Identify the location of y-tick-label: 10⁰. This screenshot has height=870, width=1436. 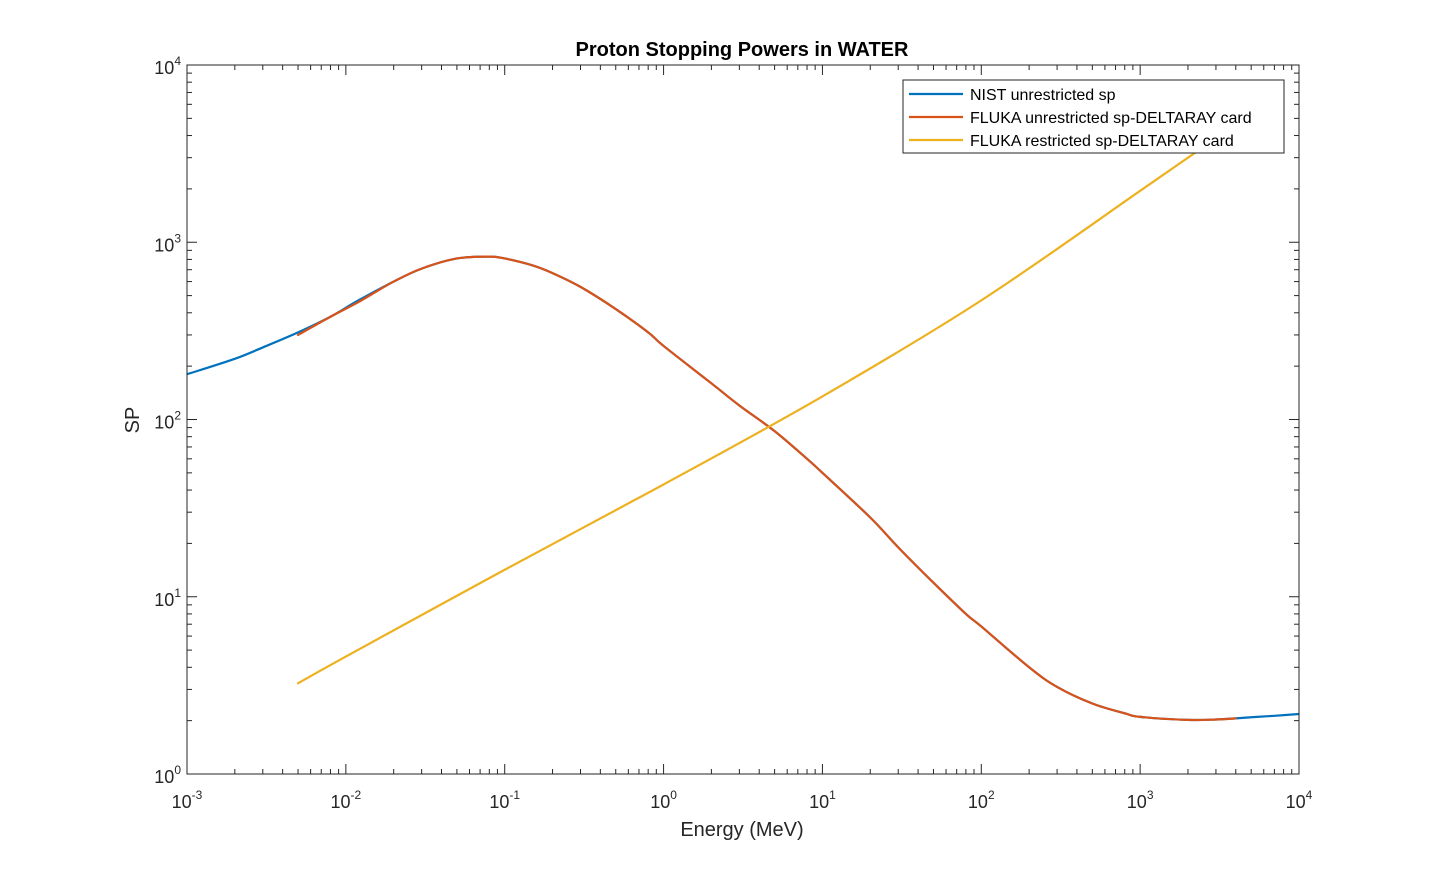
(167, 775).